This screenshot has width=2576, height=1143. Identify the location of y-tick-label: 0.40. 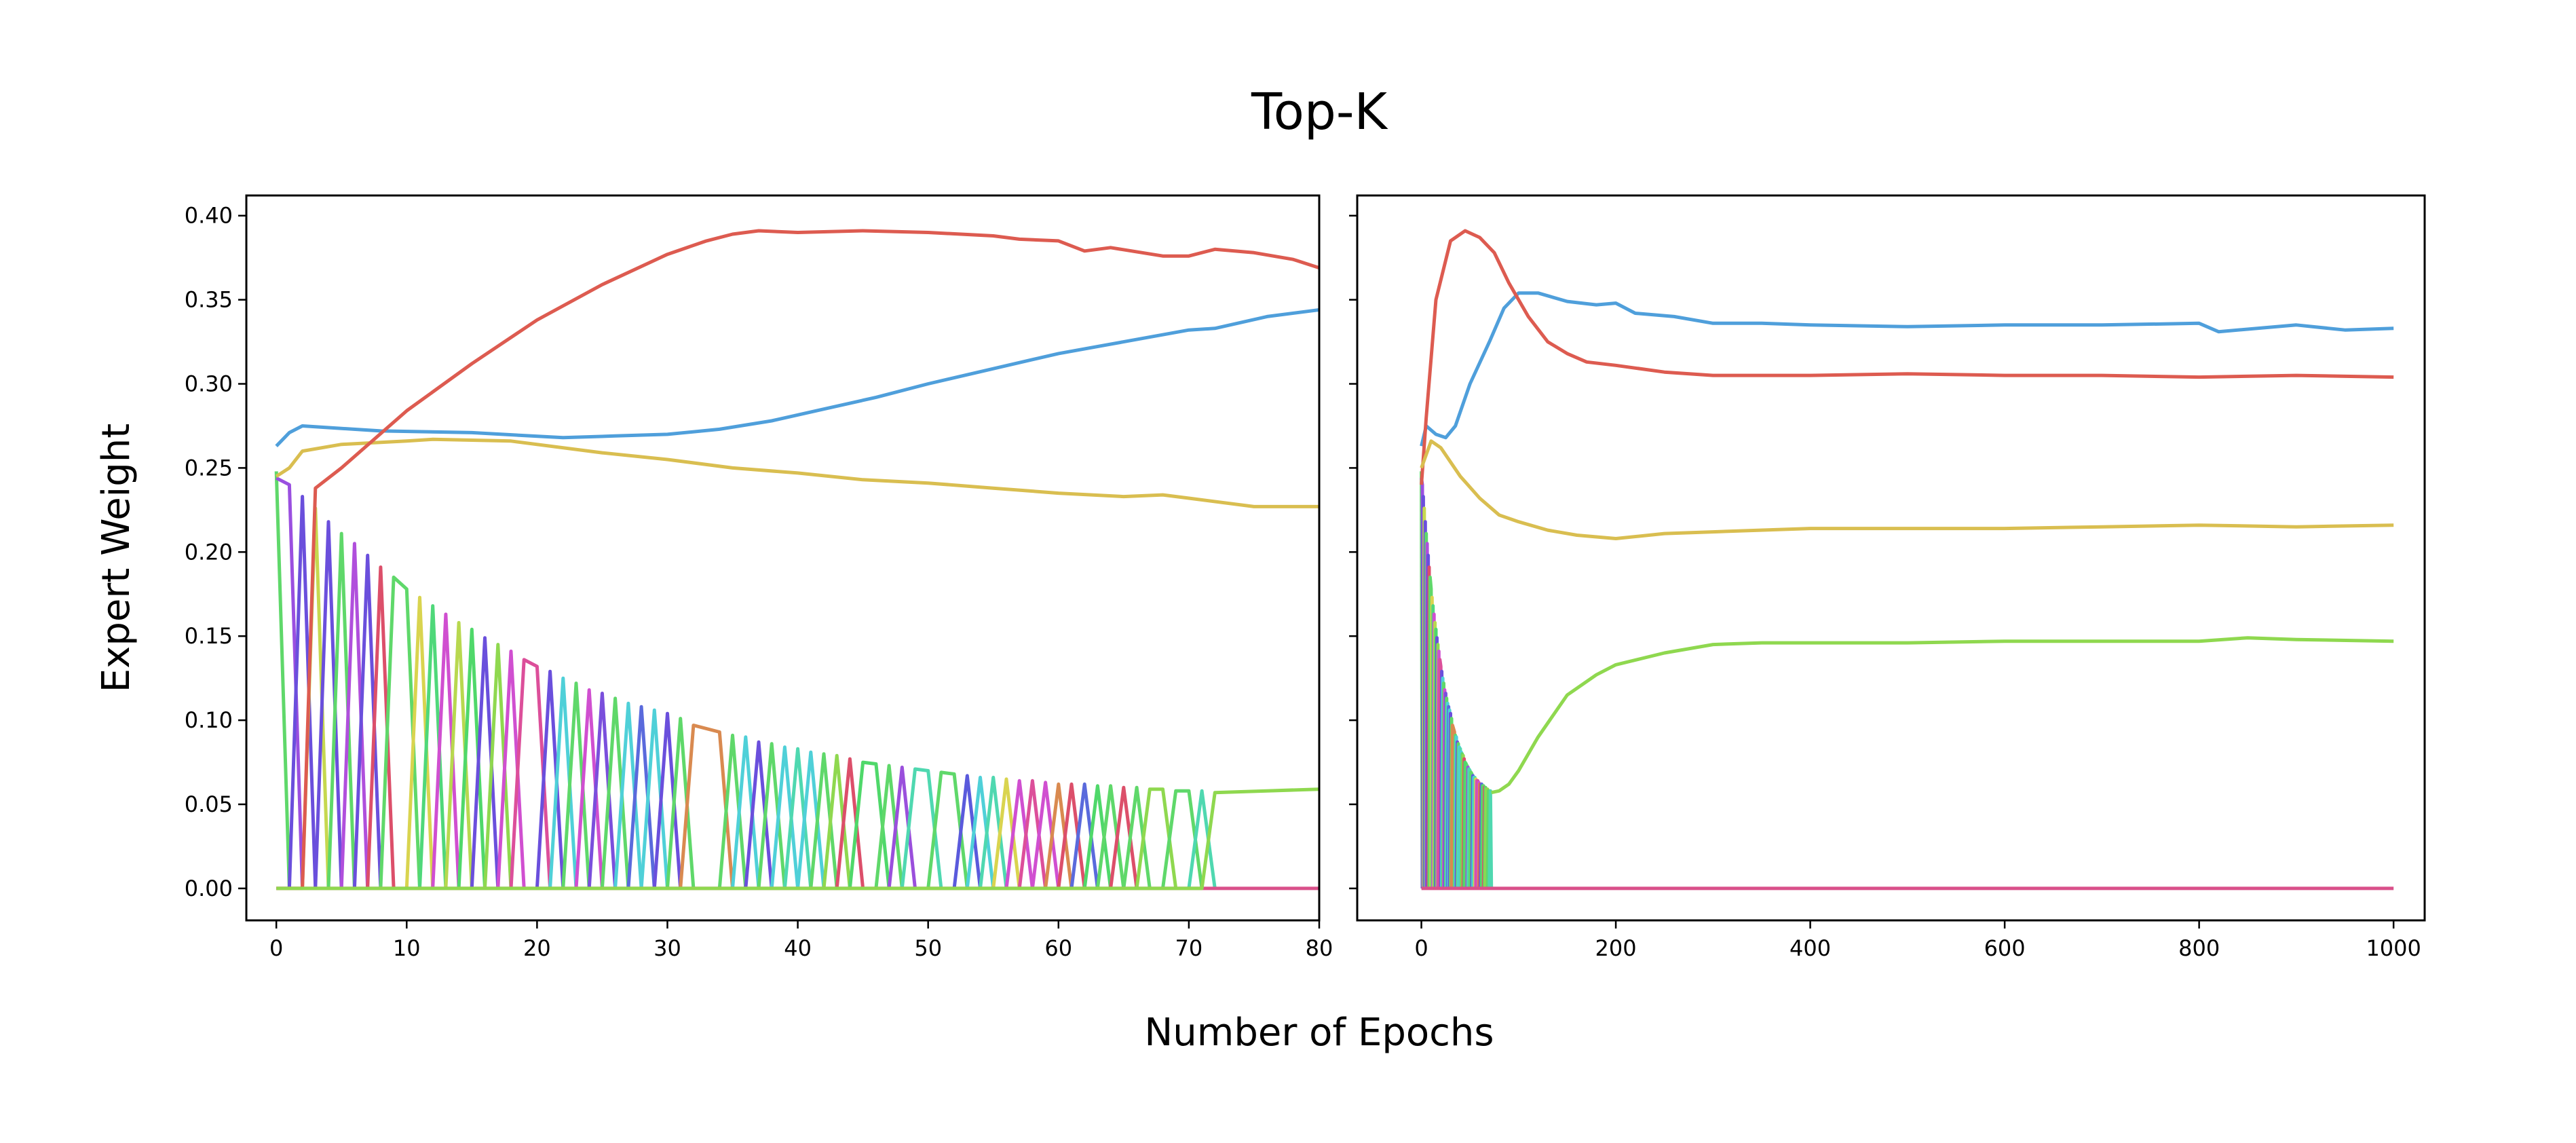
(209, 216).